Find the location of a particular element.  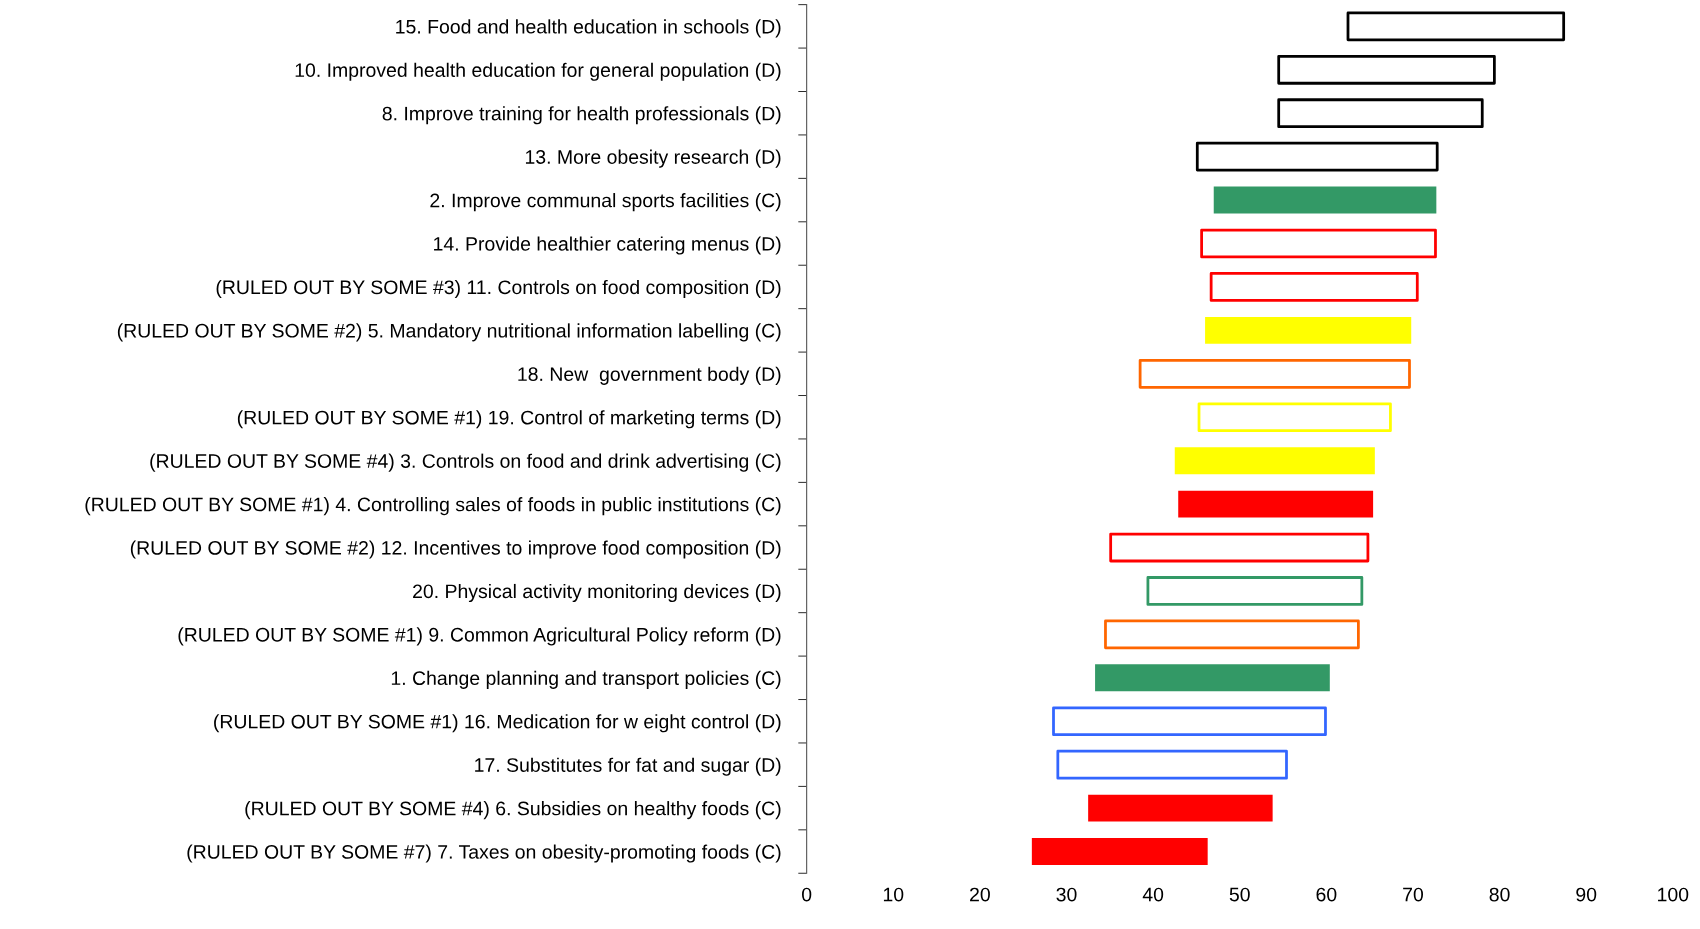

x-tick-label: 40 is located at coordinates (1153, 894).